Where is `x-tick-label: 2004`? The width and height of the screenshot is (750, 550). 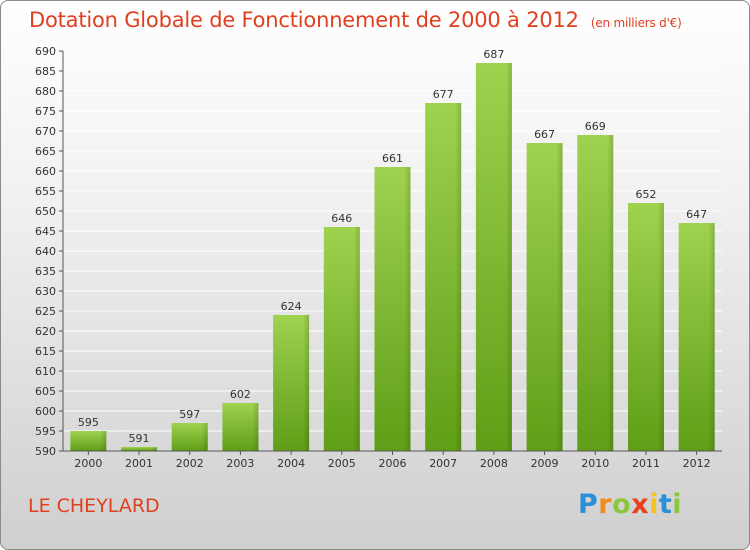
x-tick-label: 2004 is located at coordinates (291, 463).